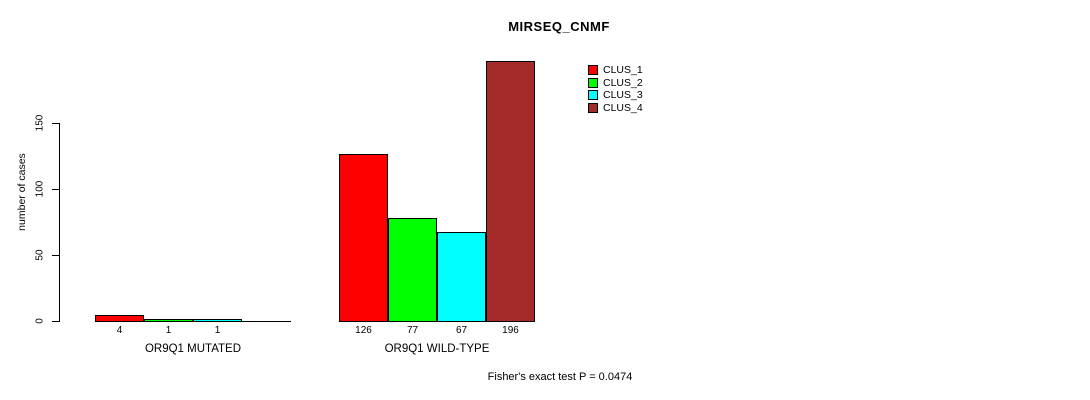 The image size is (1090, 400). What do you see at coordinates (40, 123) in the screenshot?
I see `y-axis-tick-label: 150` at bounding box center [40, 123].